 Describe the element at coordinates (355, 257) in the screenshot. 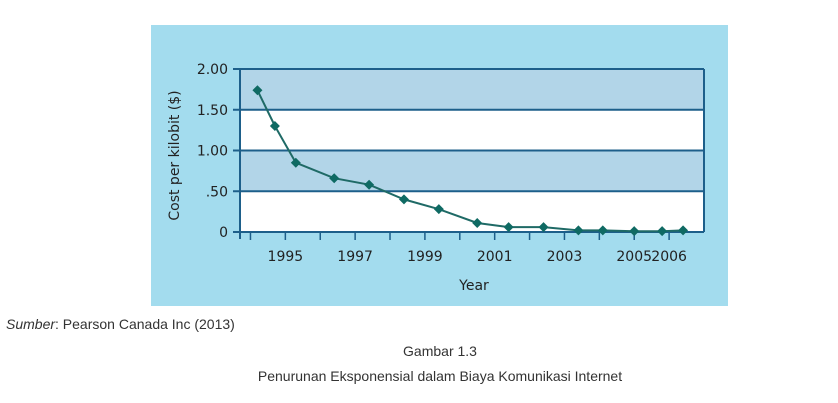

I see `x-tick-label: 1997` at that location.